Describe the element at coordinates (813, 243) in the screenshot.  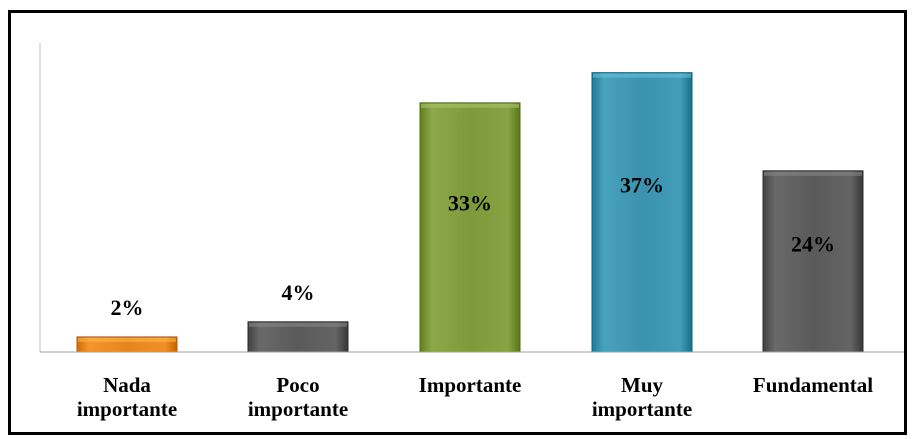
I see `value-label-fundamental: 24%` at that location.